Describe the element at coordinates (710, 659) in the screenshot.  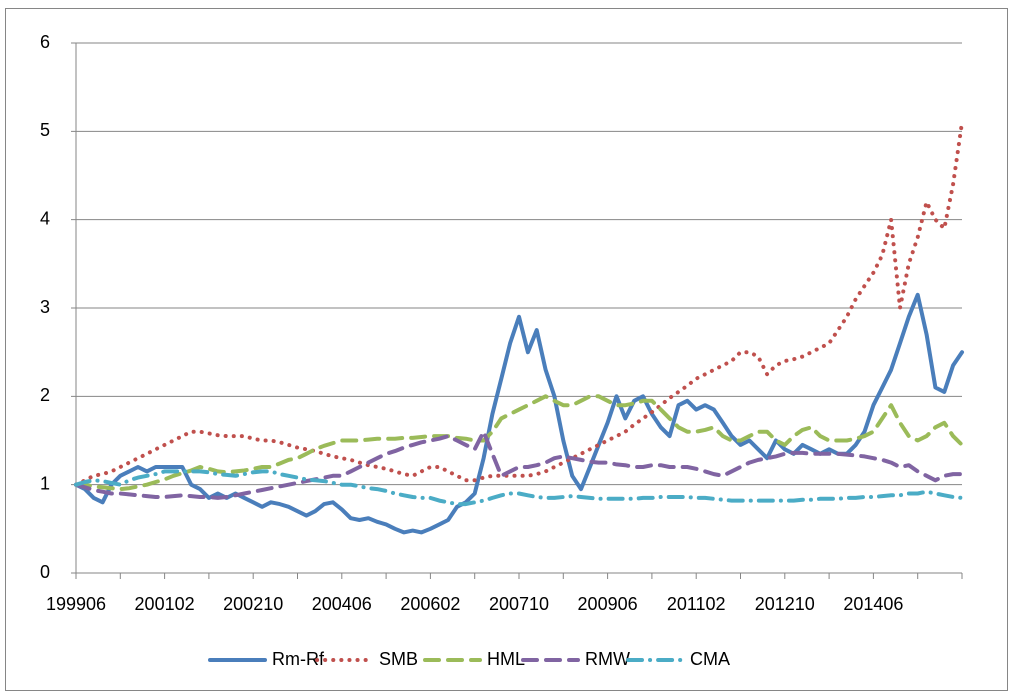
I see `legend-label: CMA` at that location.